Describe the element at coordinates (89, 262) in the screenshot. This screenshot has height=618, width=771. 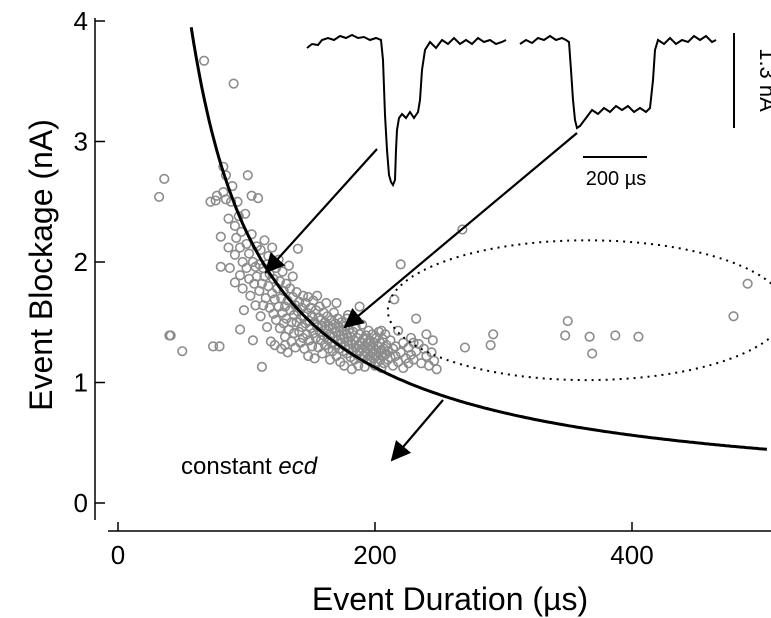
I see `y-axis-ticks: 0 1 2 3 4` at that location.